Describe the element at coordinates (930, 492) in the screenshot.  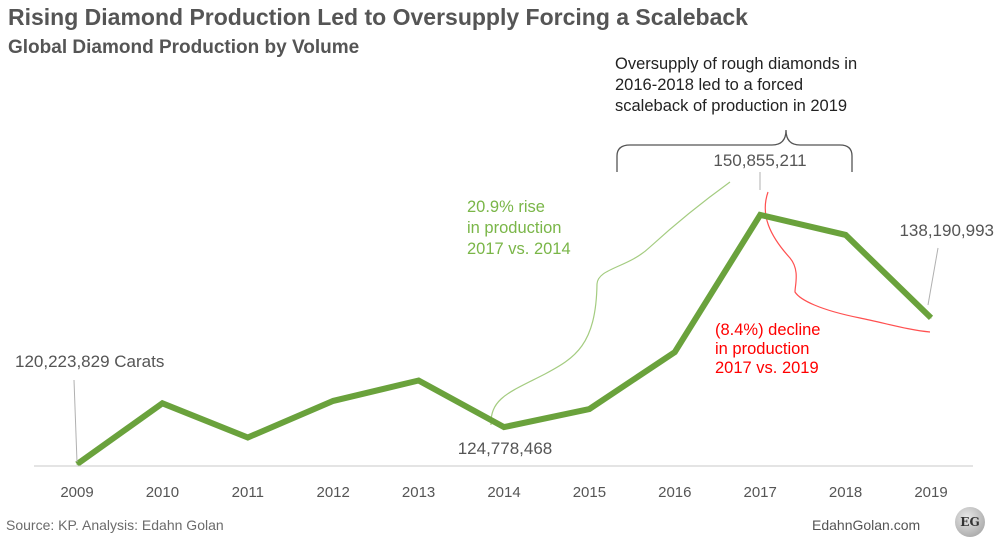
I see `x-tick-label: 2019` at that location.